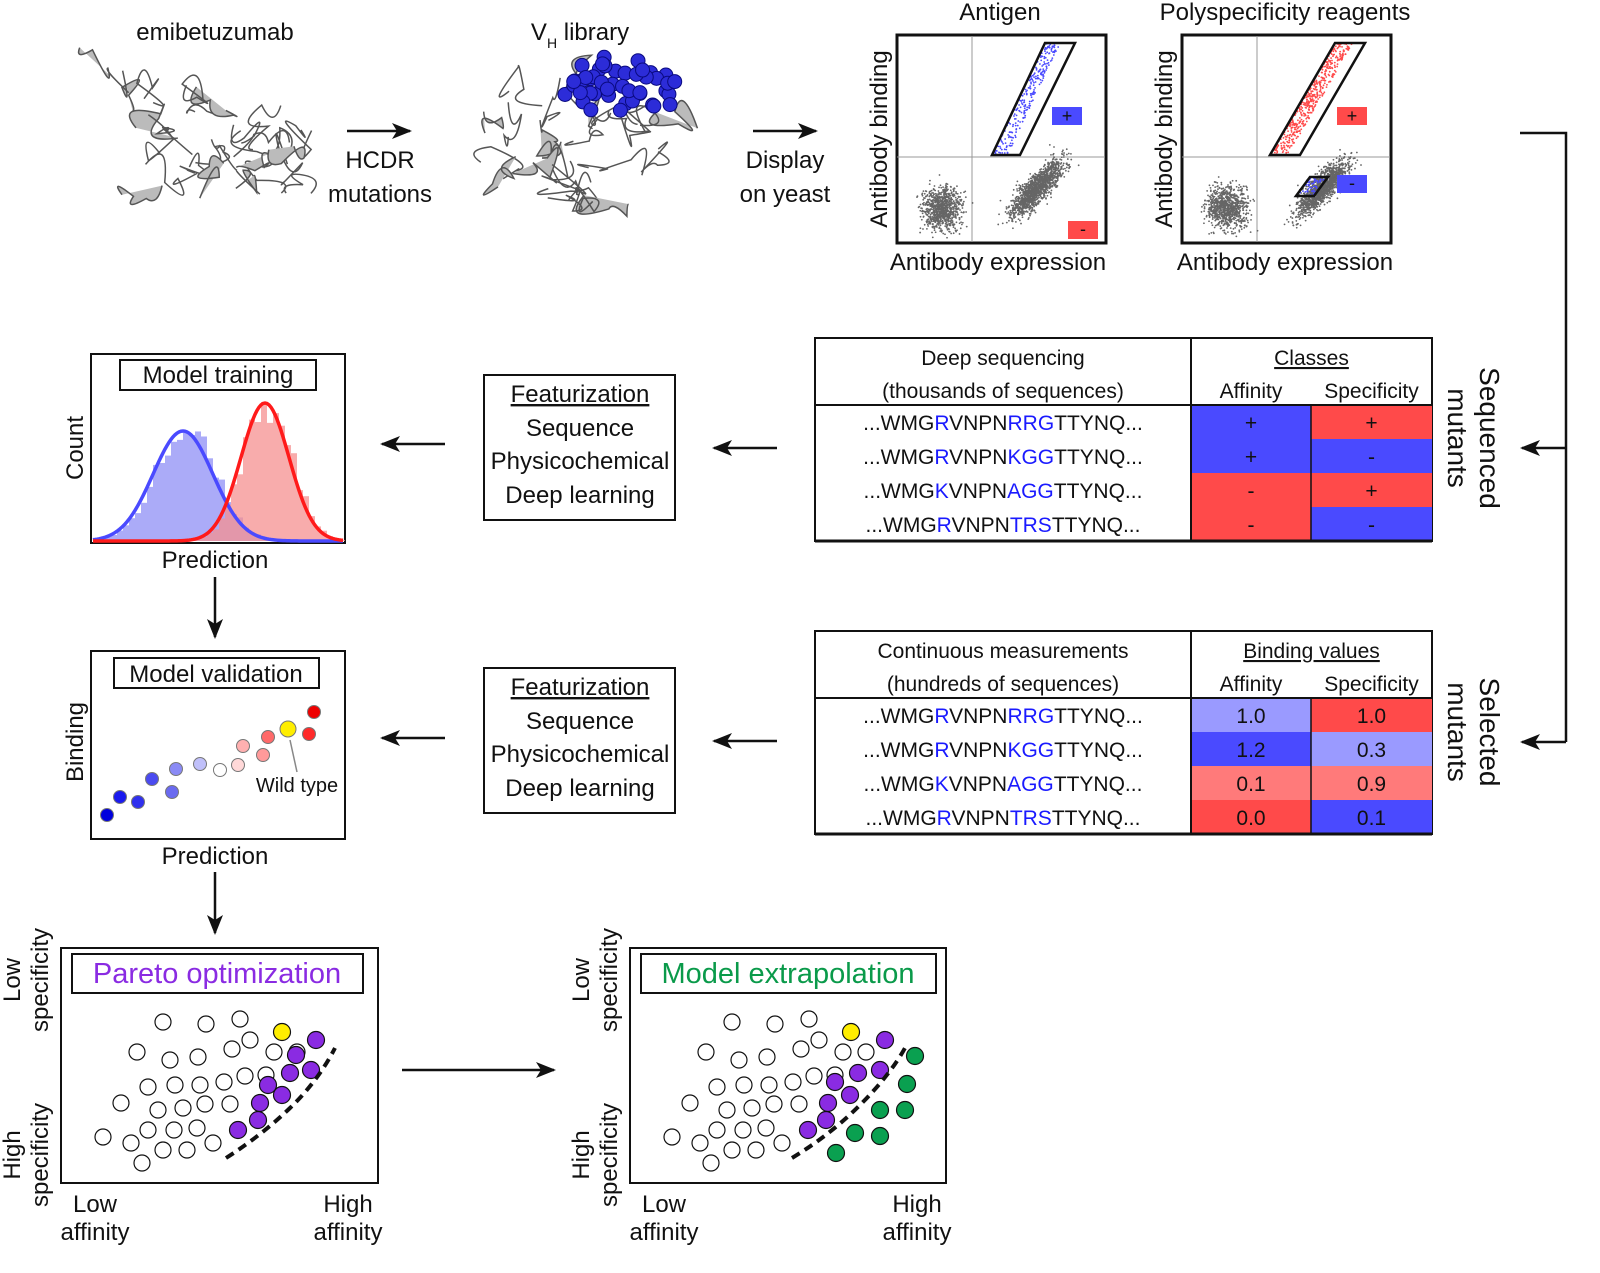 The width and height of the screenshot is (1600, 1273). Describe the element at coordinates (1030, 457) in the screenshot. I see `mutated-residues: KGG` at that location.